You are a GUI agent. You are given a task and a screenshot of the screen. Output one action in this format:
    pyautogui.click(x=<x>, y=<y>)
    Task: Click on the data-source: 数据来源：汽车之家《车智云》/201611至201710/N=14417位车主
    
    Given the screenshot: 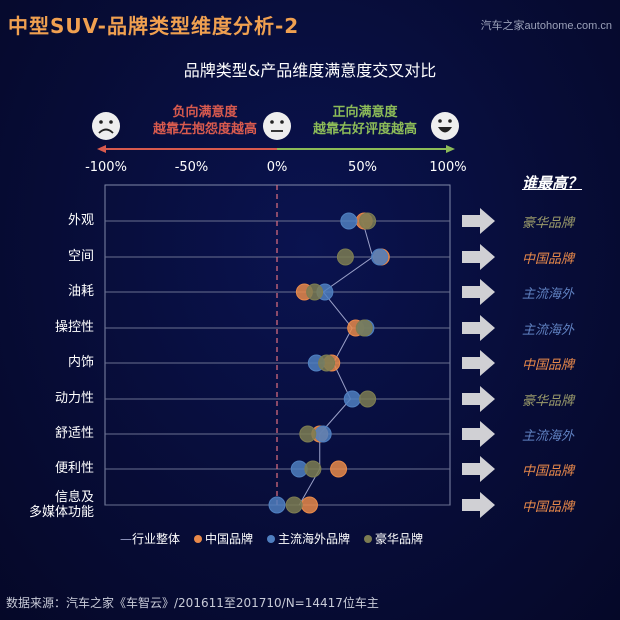 What is the action you would take?
    pyautogui.click(x=192, y=603)
    